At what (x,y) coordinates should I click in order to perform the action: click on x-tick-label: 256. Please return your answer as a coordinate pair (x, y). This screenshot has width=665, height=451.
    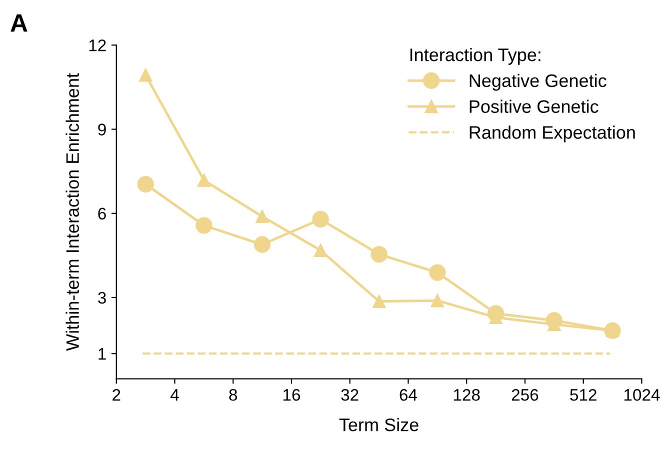
    Looking at the image, I should click on (525, 395).